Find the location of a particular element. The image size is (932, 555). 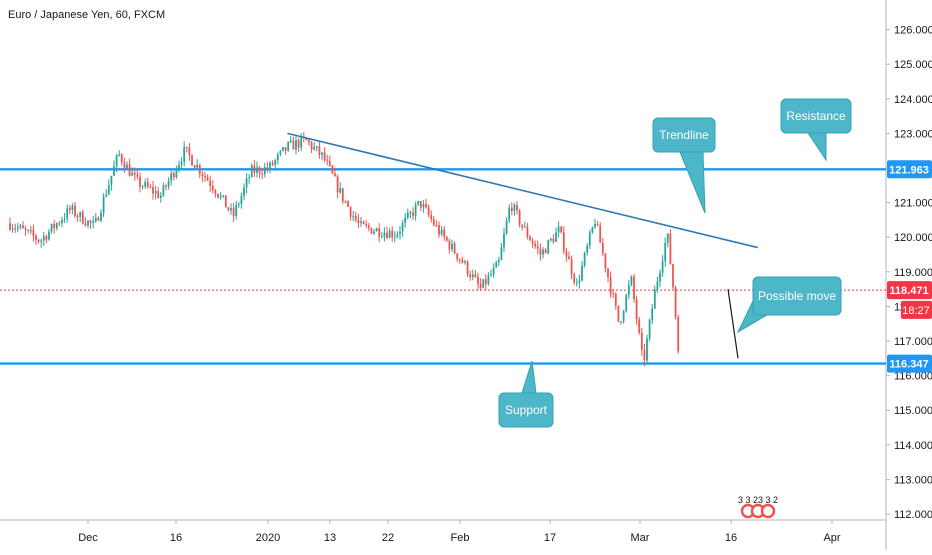

y-tick-label: 119.000 is located at coordinates (913, 273).